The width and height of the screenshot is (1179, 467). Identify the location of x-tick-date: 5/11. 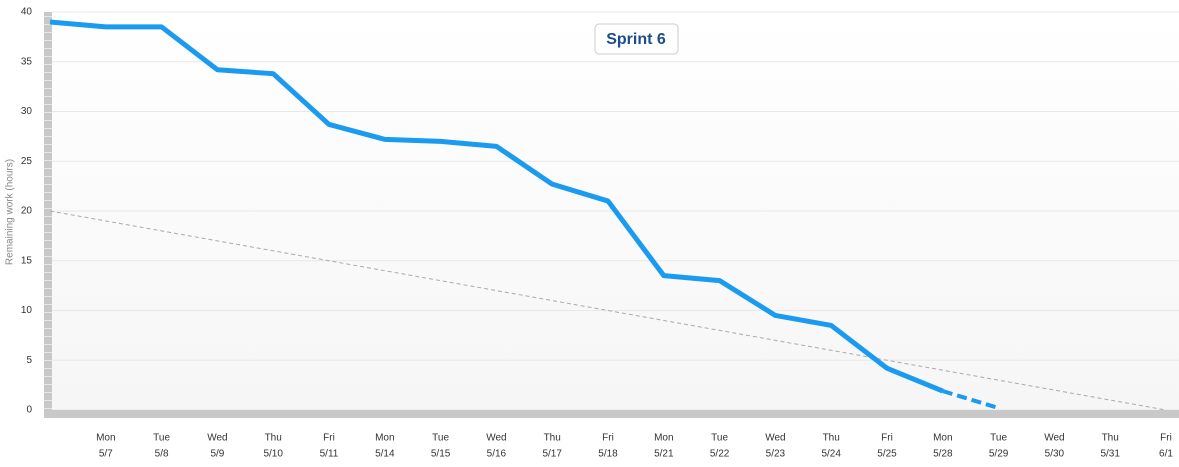
(329, 454).